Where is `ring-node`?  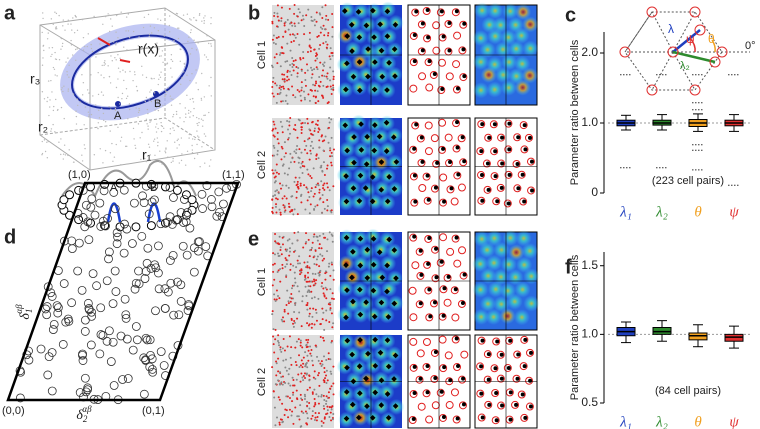
ring-node is located at coordinates (192, 210).